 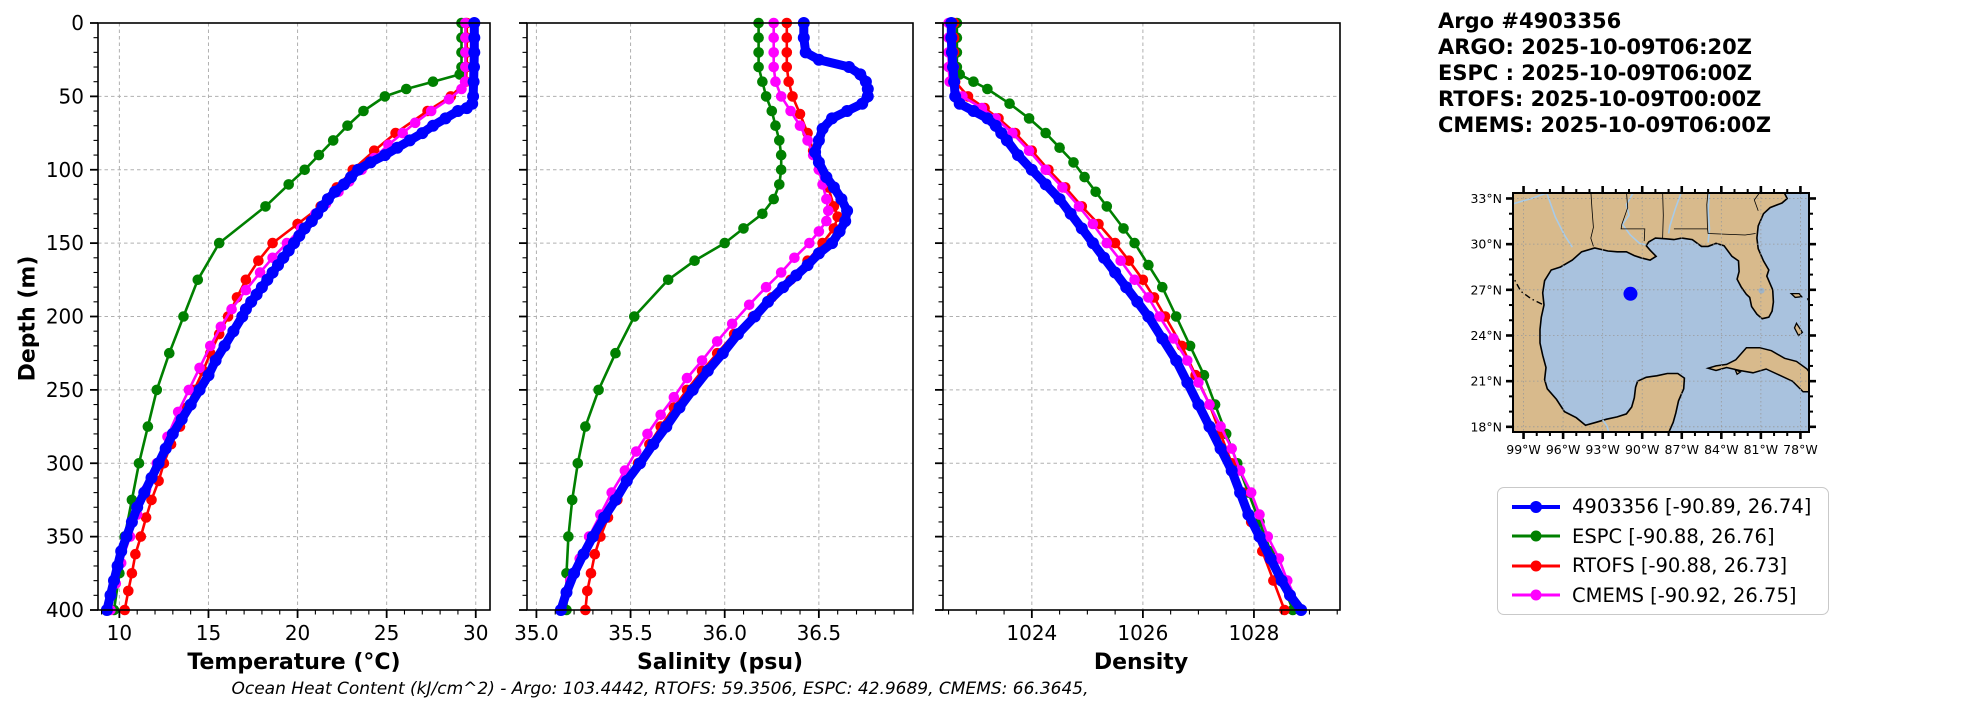 I want to click on svg-text: 18°N, so click(x=1486, y=426).